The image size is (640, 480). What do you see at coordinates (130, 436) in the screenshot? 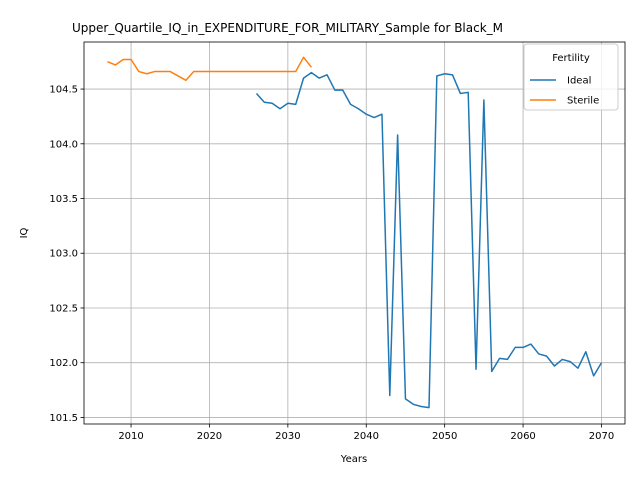
I see `x-tick-label: 2010` at bounding box center [130, 436].